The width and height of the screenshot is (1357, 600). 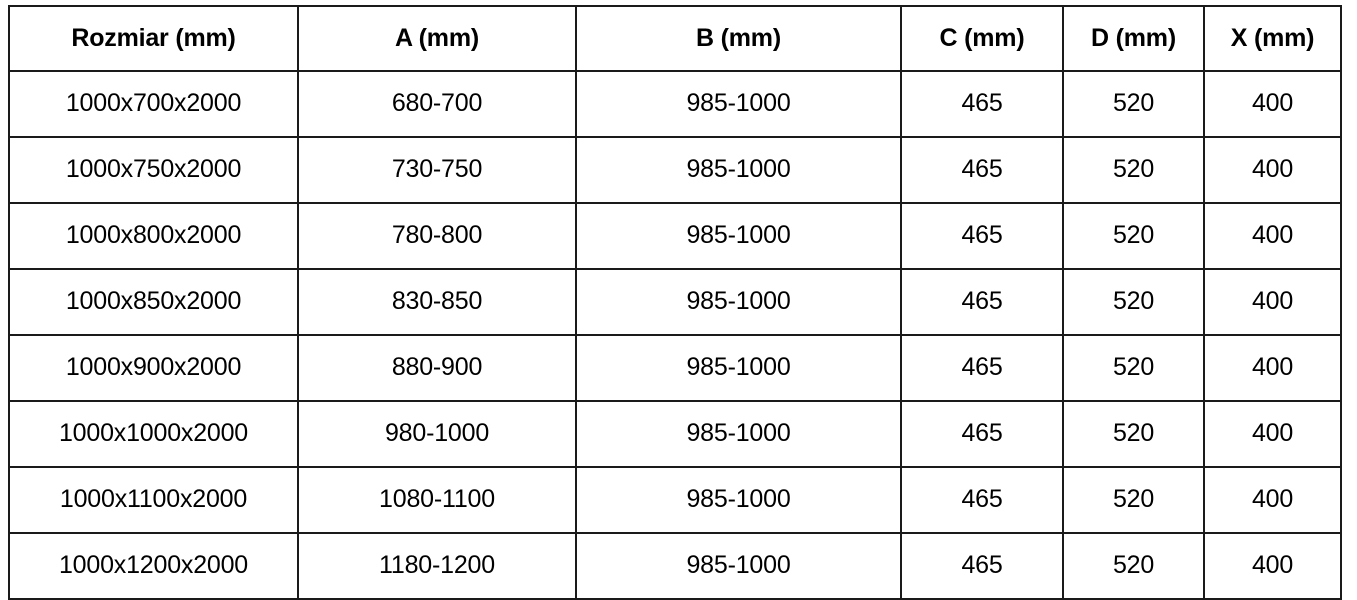 I want to click on cell-size: 1000x850x2000, so click(x=153, y=302).